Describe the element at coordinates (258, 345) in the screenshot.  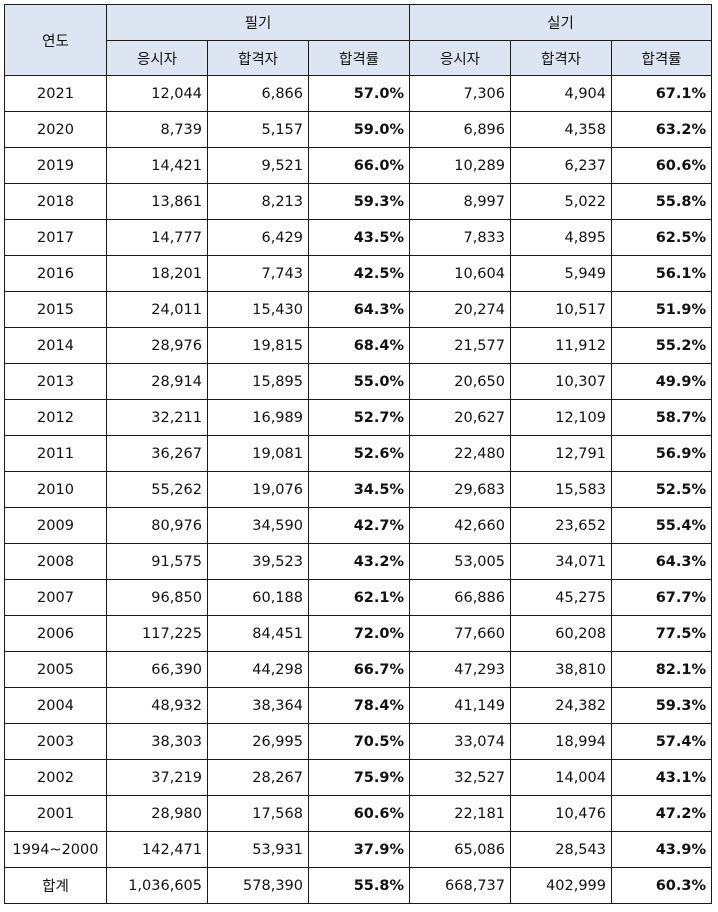
I see `cell-written-passers: 19,815` at that location.